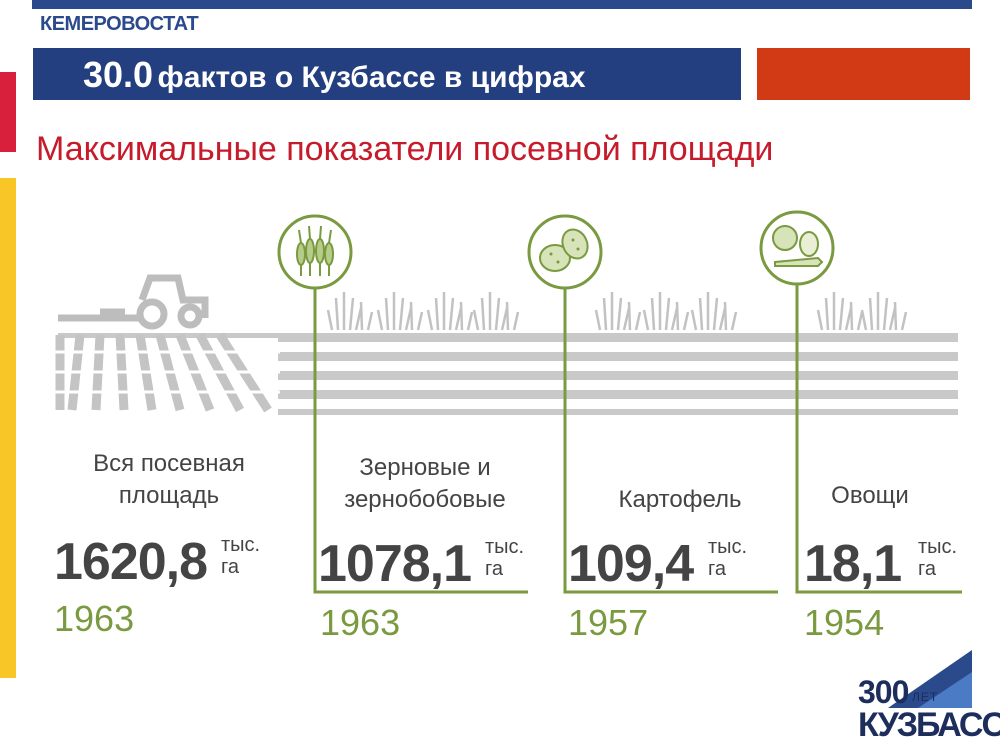  Describe the element at coordinates (797, 248) in the screenshot. I see `vegetables-icon` at that location.